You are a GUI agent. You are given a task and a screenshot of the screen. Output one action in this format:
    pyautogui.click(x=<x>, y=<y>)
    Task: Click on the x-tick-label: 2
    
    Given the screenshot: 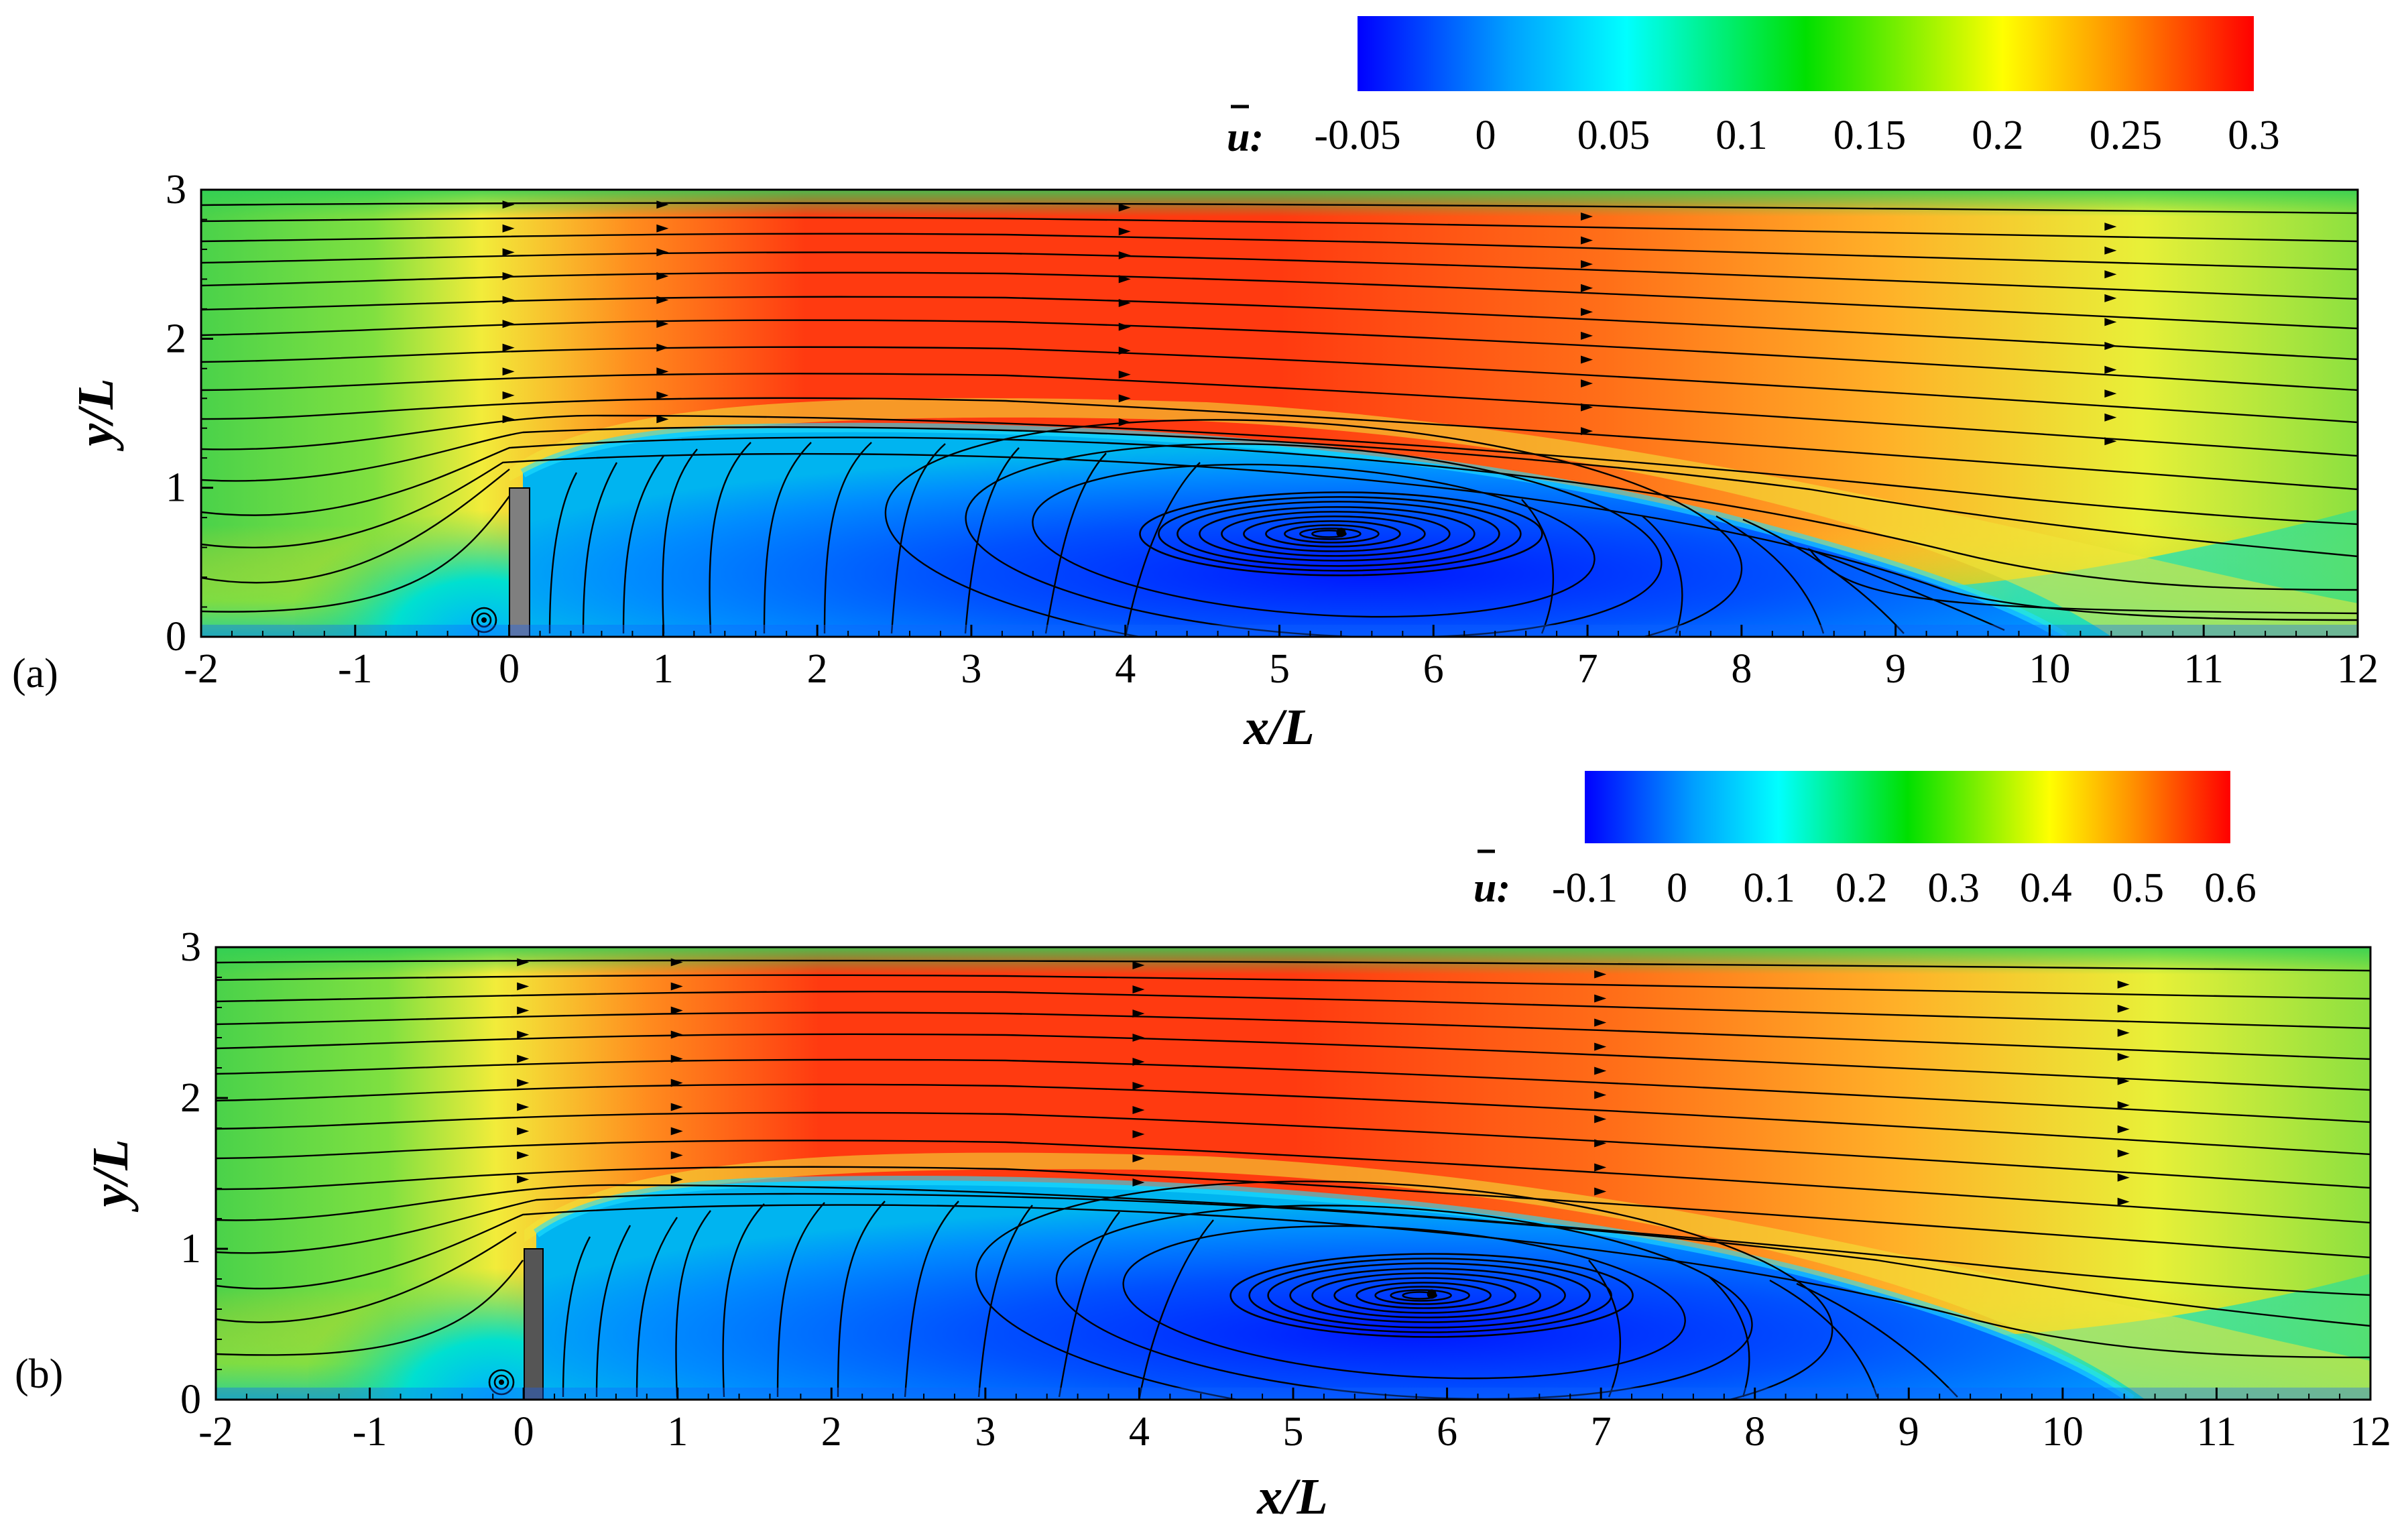 What is the action you would take?
    pyautogui.click(x=831, y=1432)
    